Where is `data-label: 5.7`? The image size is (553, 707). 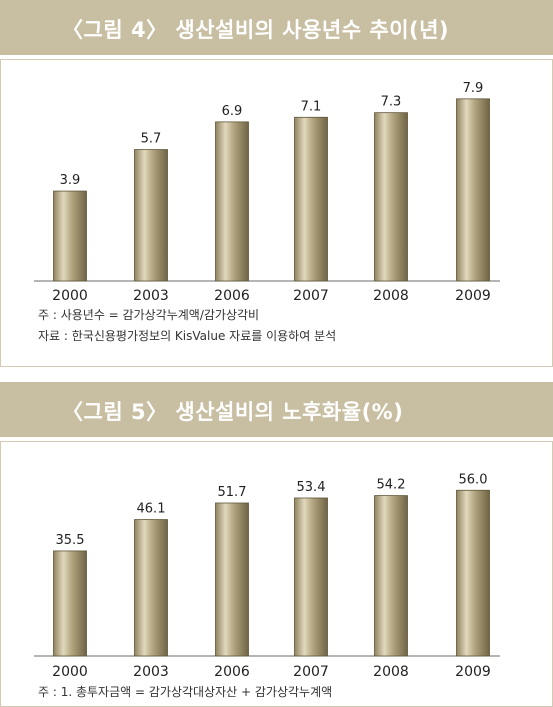
data-label: 5.7 is located at coordinates (151, 139).